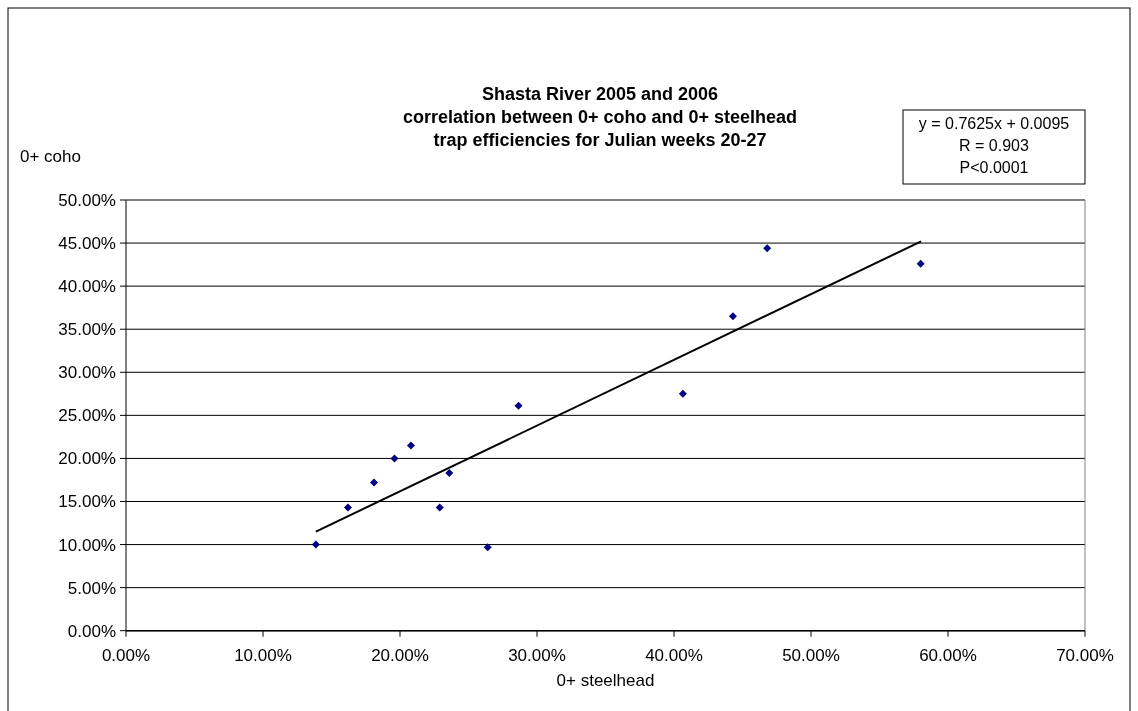 This screenshot has width=1138, height=711. Describe the element at coordinates (91, 631) in the screenshot. I see `y-tick-label: 0.00%` at that location.